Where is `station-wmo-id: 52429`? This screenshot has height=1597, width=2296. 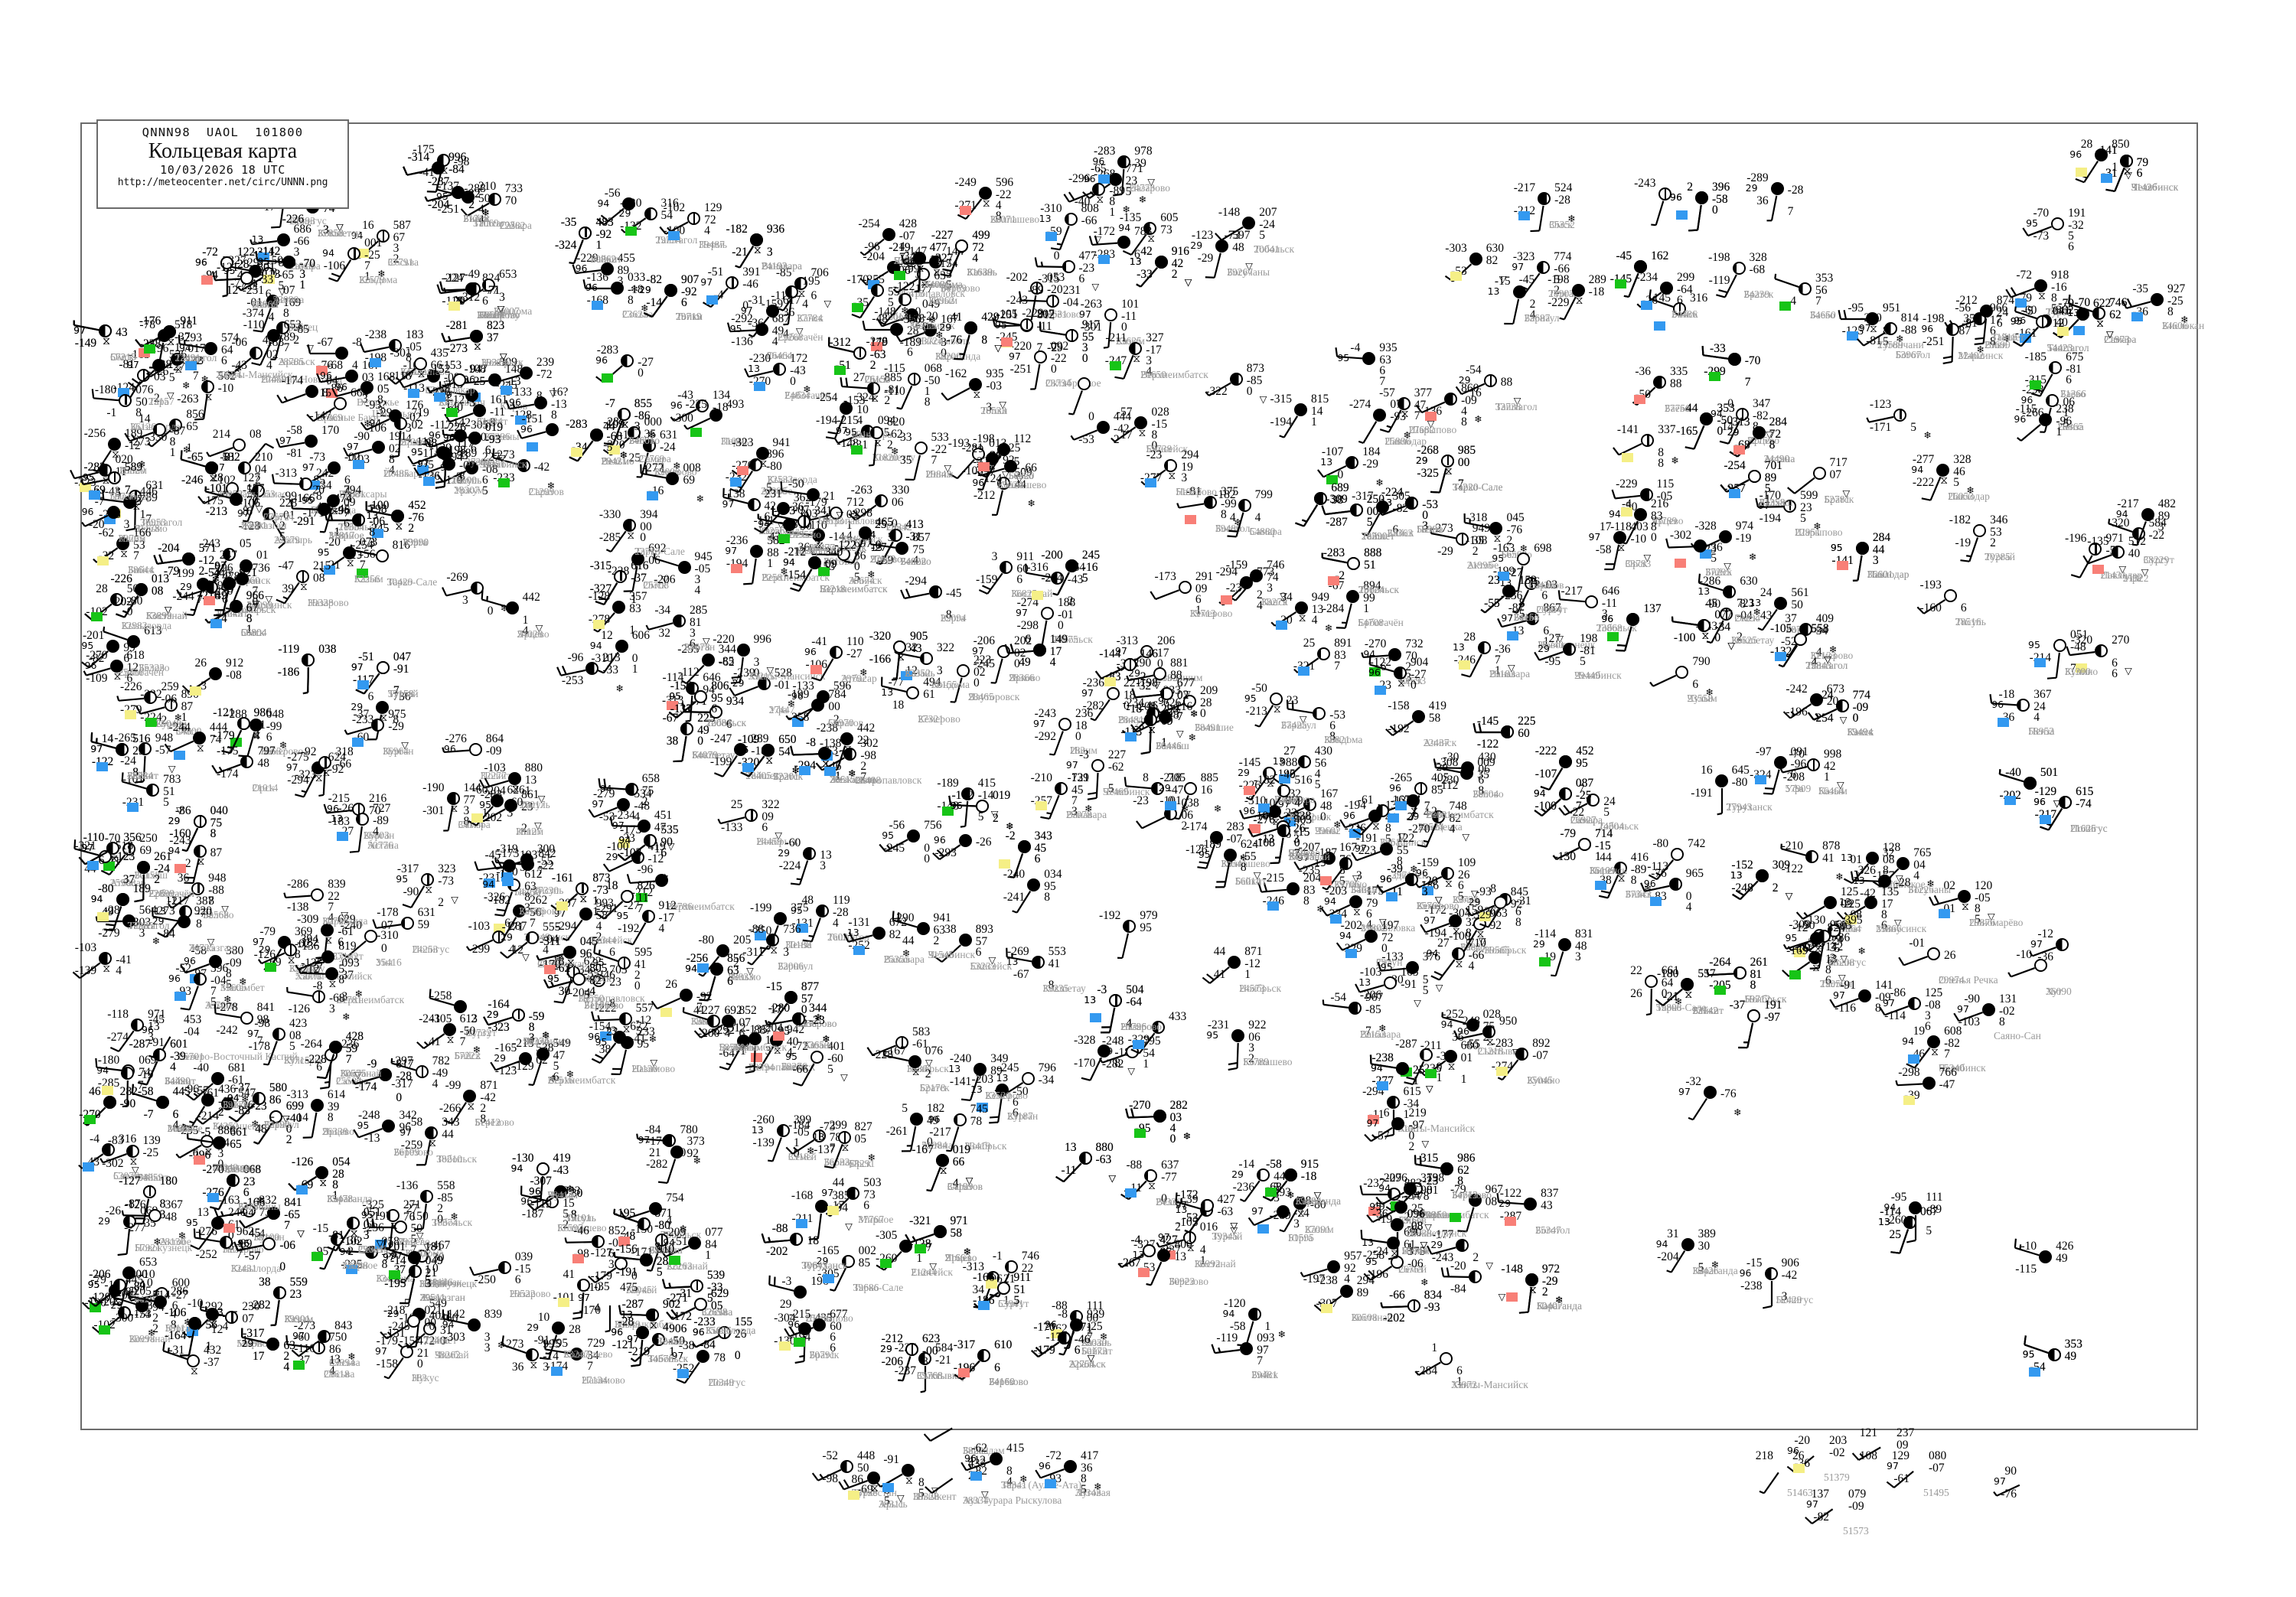
station-wmo-id: 52429 is located at coordinates (1789, 1300).